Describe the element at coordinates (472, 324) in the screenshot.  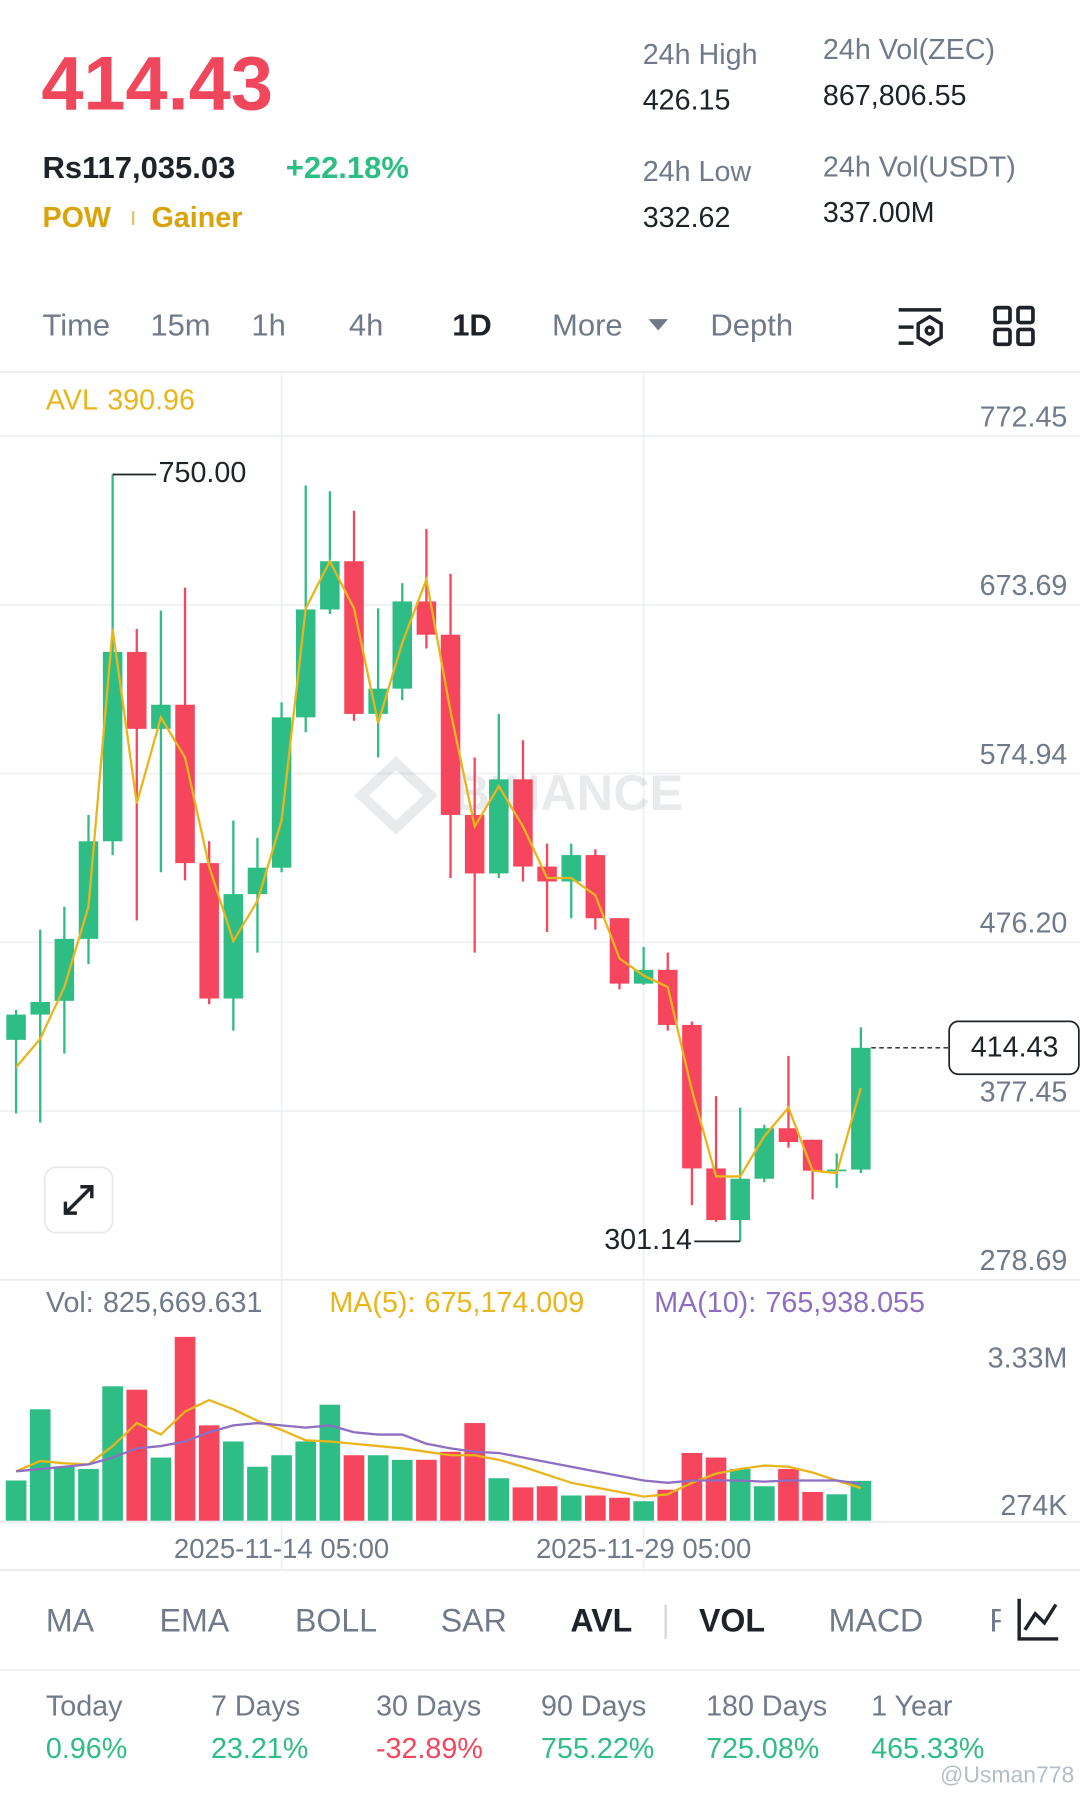
I see `interval-tab: 1D` at that location.